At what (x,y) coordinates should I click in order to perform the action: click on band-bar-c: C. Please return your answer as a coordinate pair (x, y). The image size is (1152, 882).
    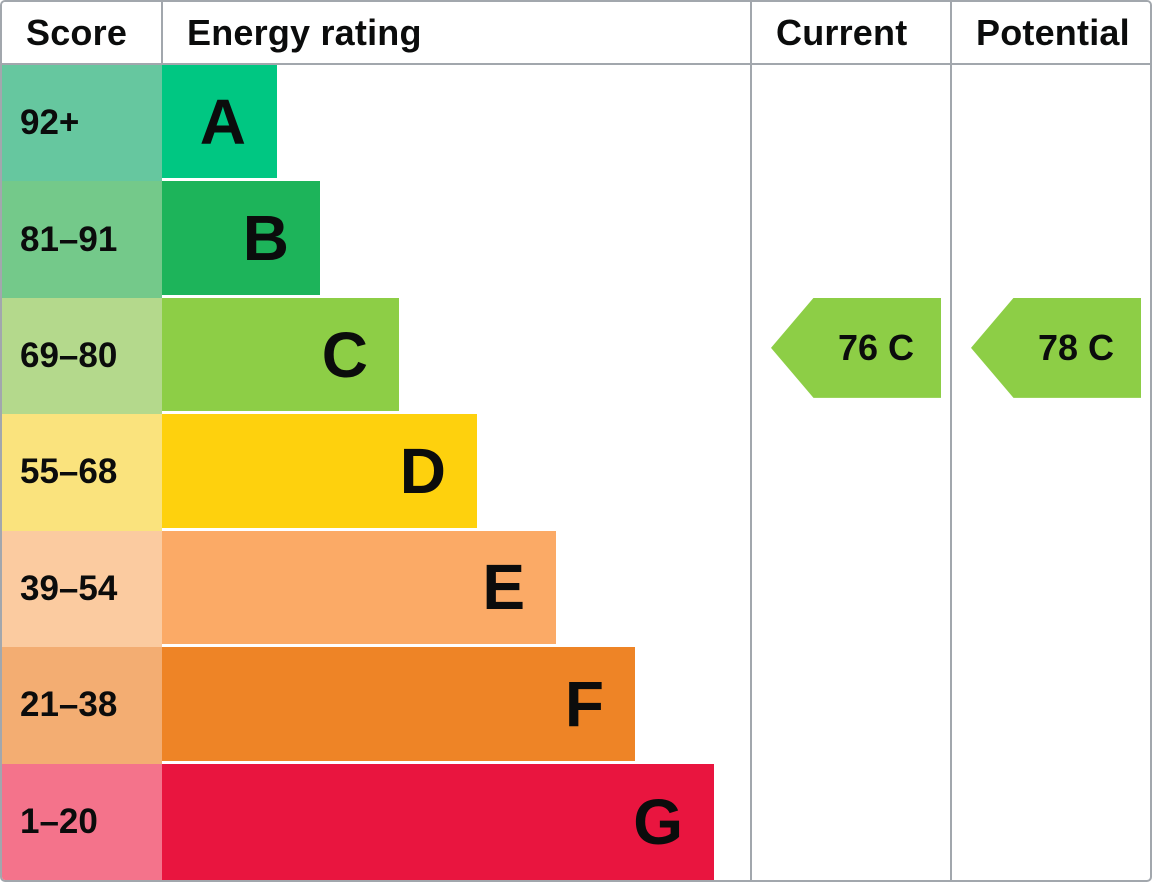
    Looking at the image, I should click on (280, 354).